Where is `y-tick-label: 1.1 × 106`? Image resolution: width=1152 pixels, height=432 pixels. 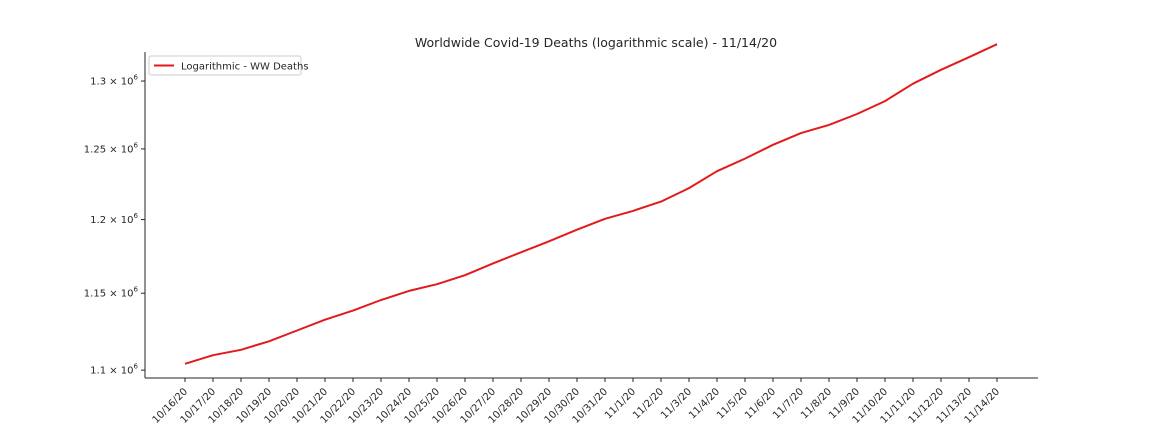 y-tick-label: 1.1 × 106 is located at coordinates (114, 370).